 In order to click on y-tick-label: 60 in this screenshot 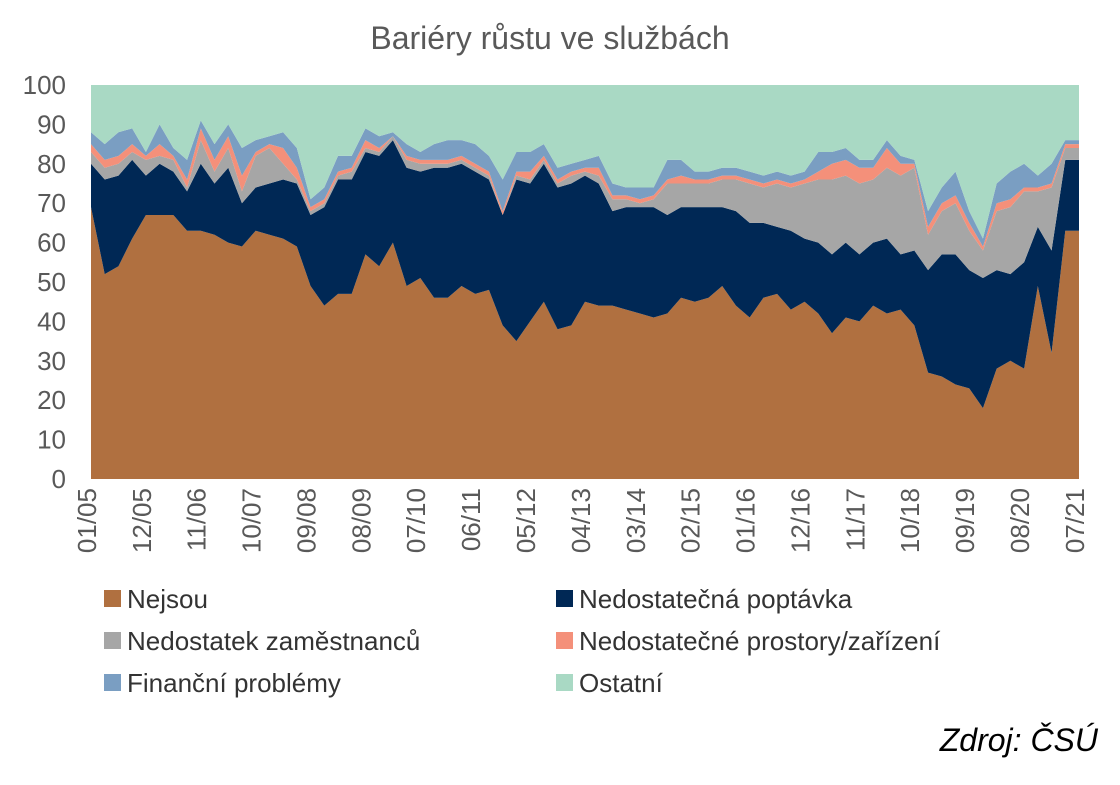, I will do `click(51, 243)`.